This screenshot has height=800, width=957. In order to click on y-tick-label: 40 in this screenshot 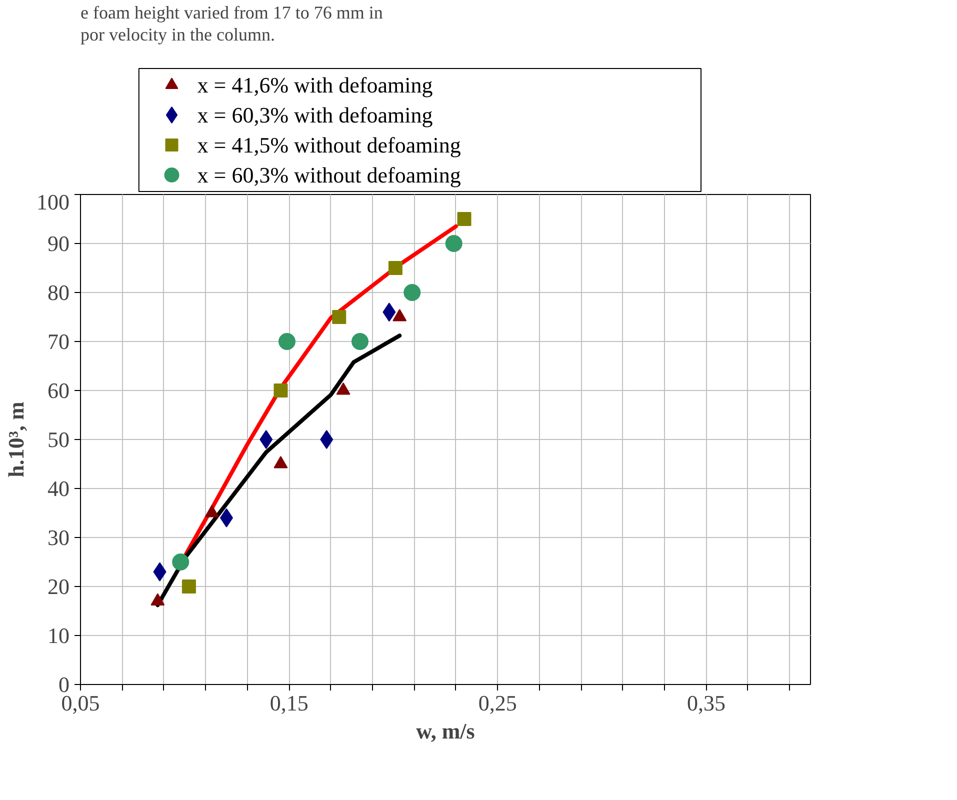, I will do `click(59, 488)`.